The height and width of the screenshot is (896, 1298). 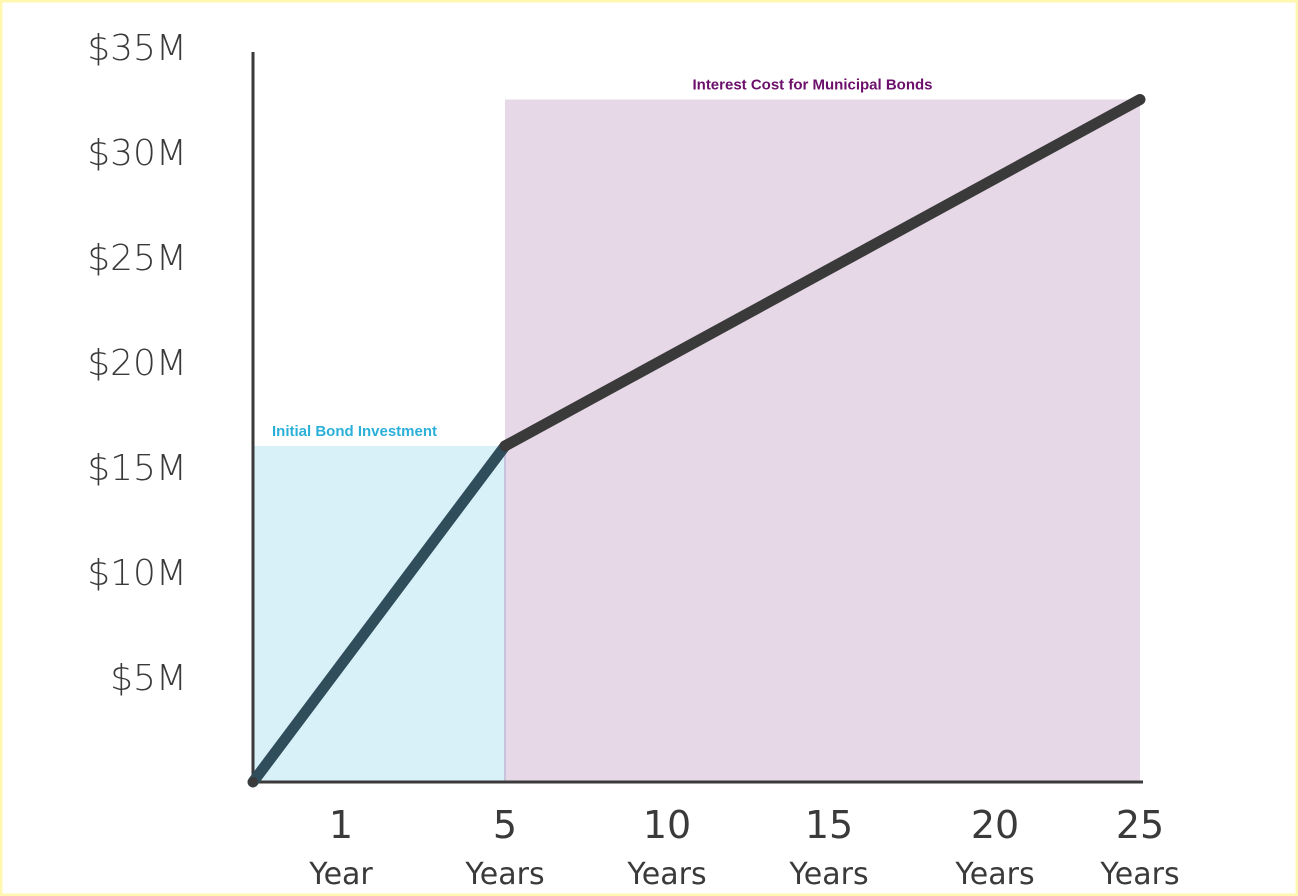 What do you see at coordinates (137, 153) in the screenshot?
I see `y-tick-label: $30M` at bounding box center [137, 153].